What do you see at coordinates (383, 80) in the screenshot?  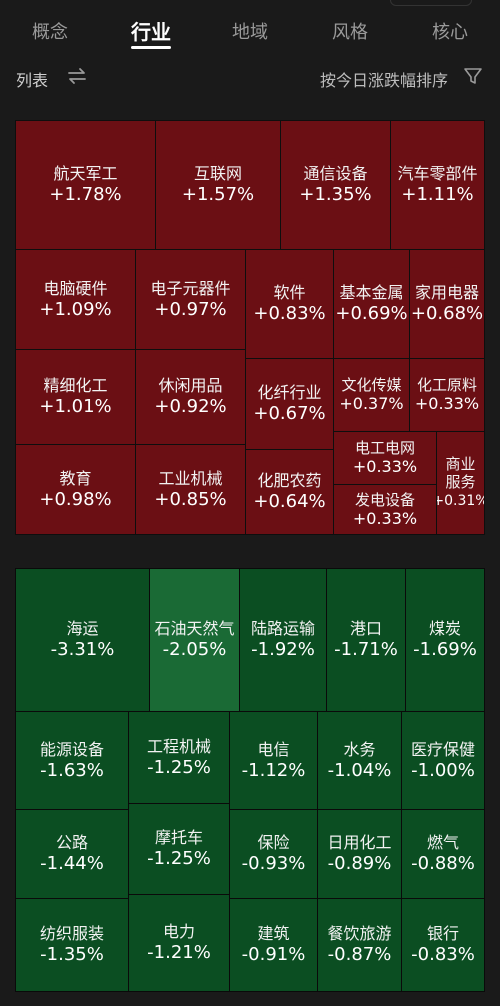 I see `sort-button: 按今日涨跌幅排序` at bounding box center [383, 80].